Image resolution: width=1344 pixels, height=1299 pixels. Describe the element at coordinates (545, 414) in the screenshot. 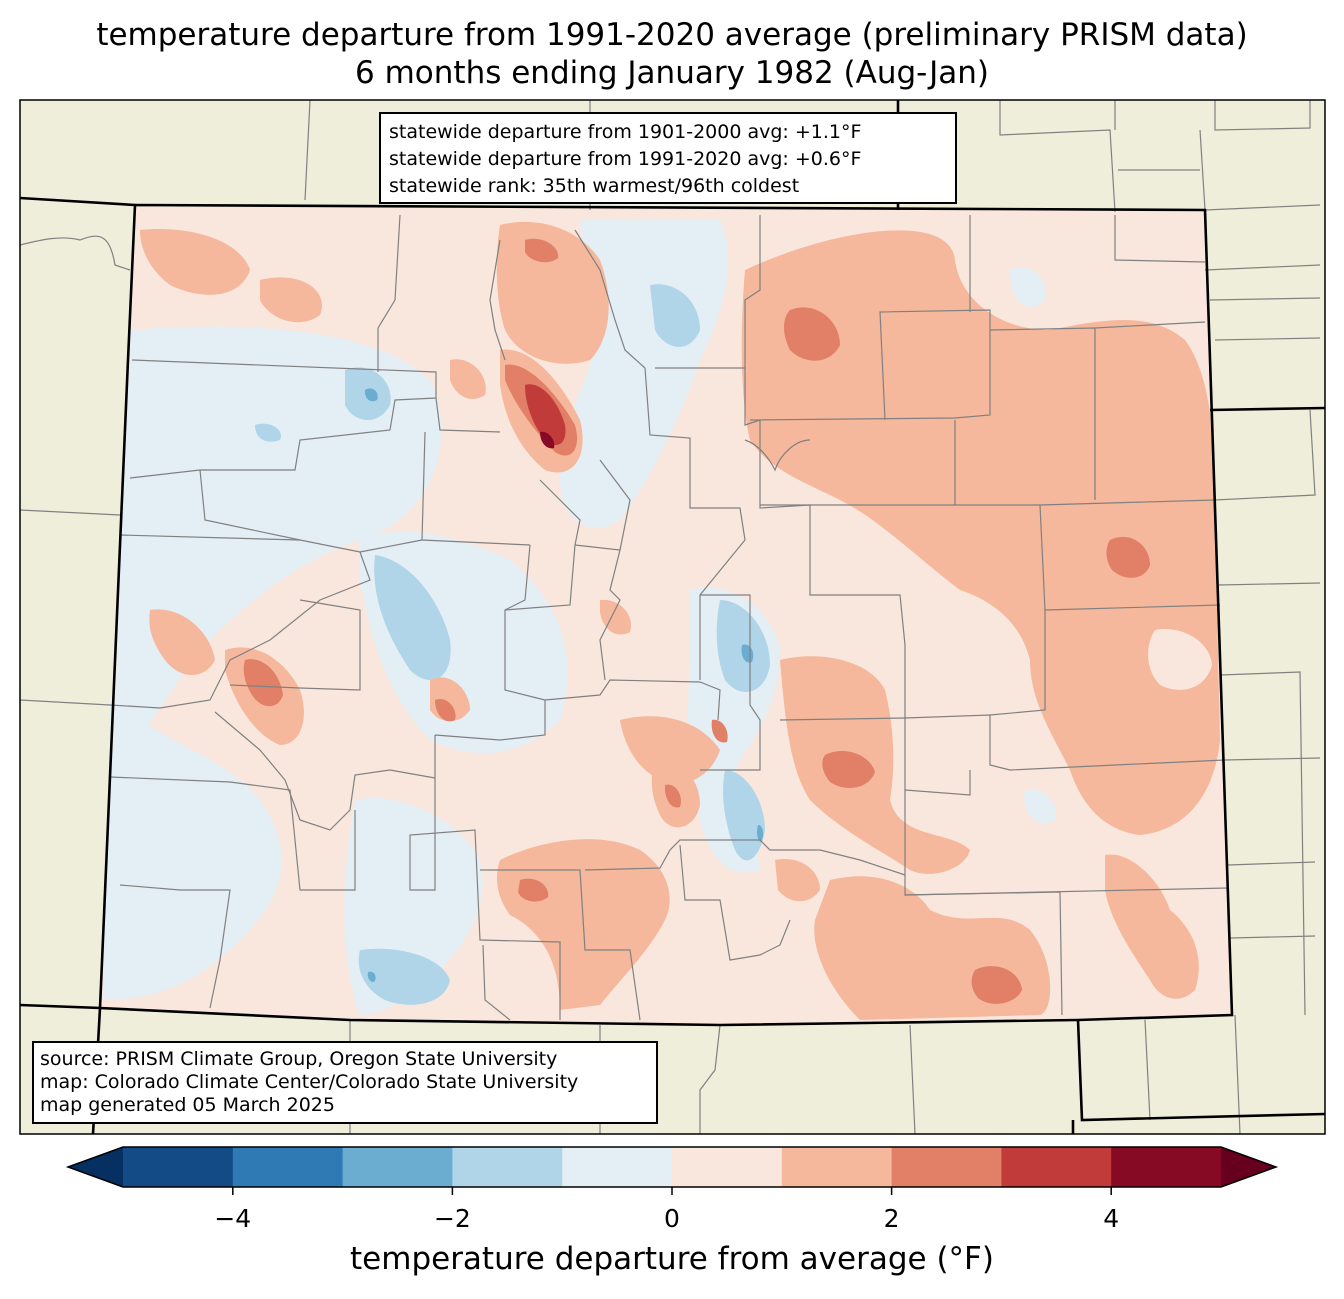

I see `very-hot-region` at that location.